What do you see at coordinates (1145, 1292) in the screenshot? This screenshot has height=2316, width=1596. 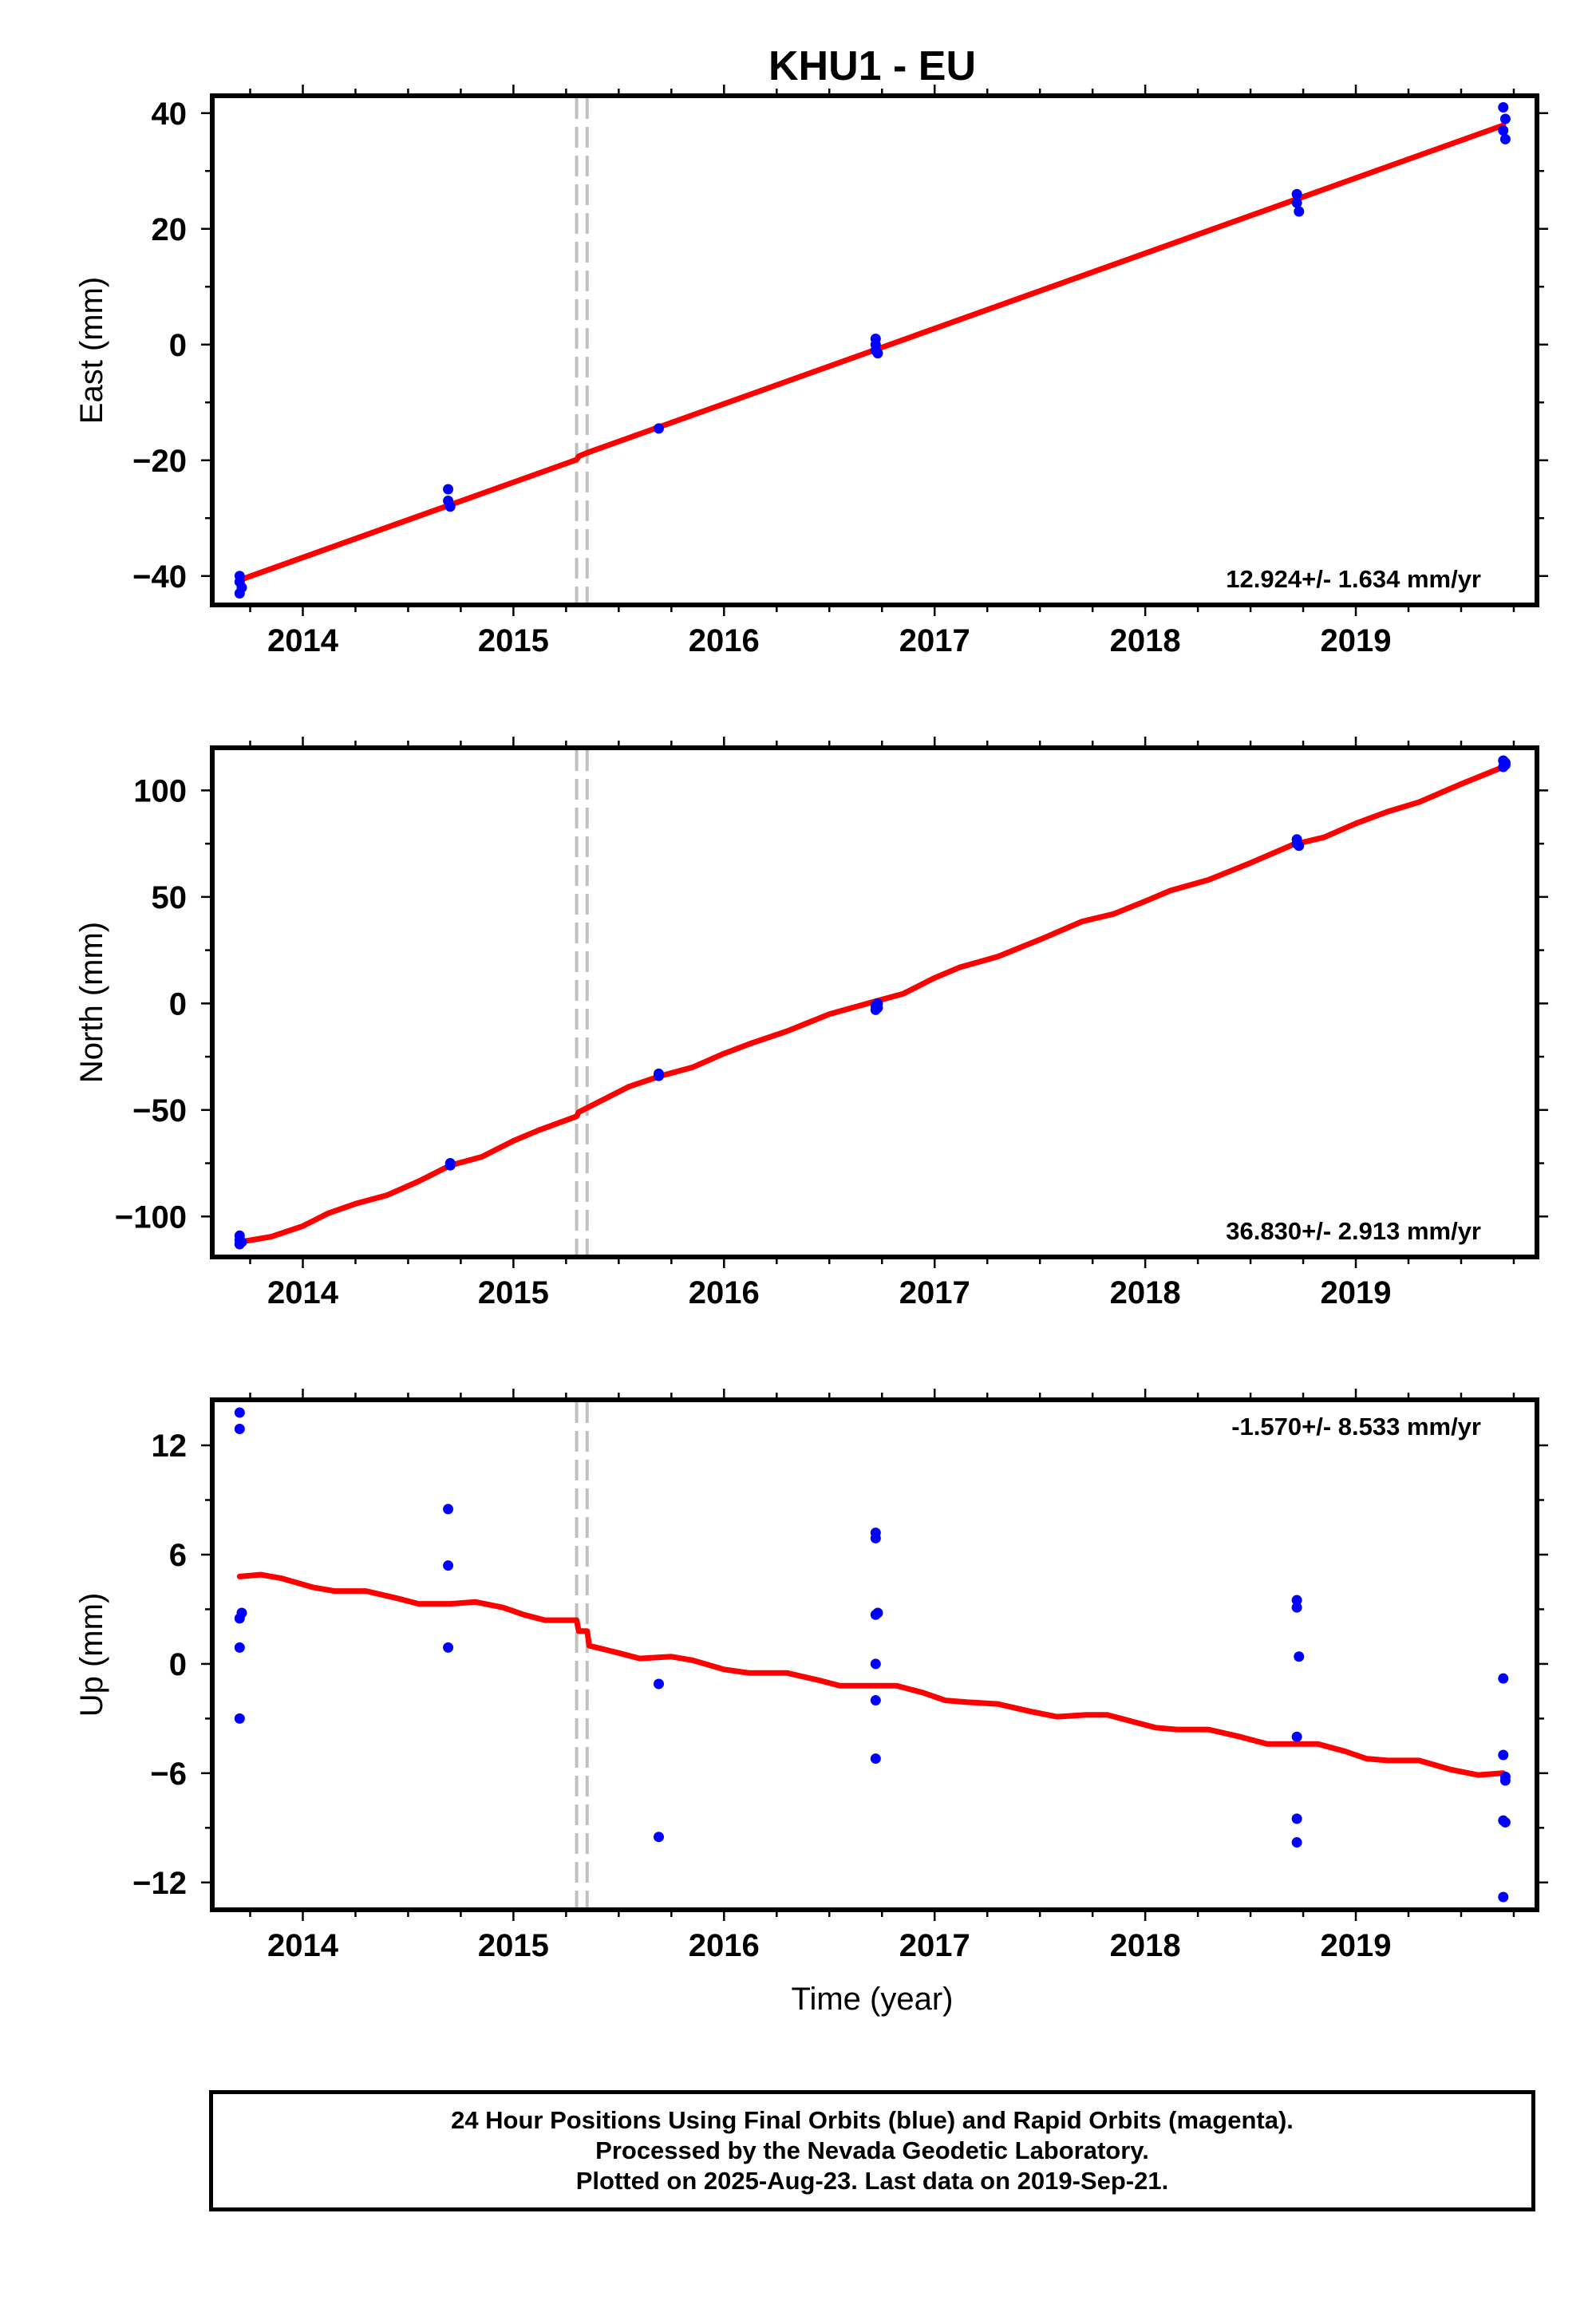 I see `north-x-tick-label: 2018` at bounding box center [1145, 1292].